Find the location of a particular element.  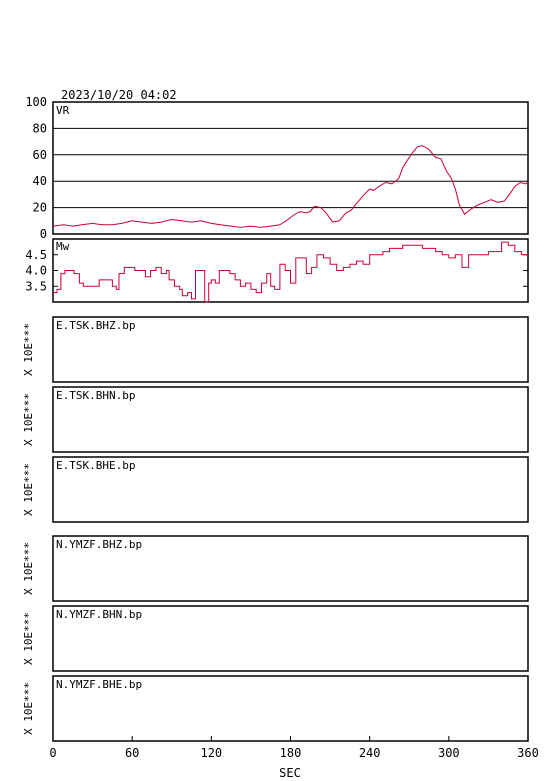

figure-datetime: 2023/10/20 04:02 is located at coordinates (119, 95).